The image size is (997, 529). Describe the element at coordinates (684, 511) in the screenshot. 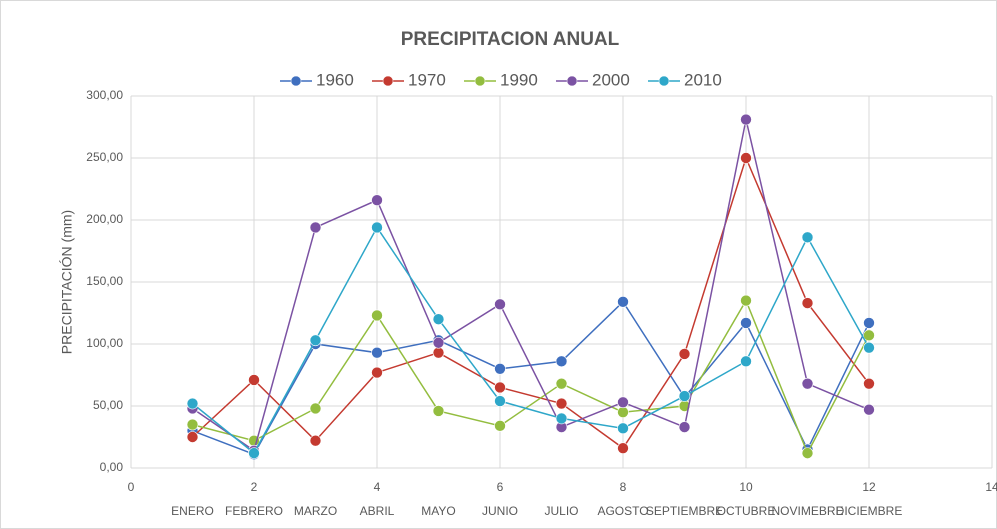

I see `category-label: SEPTIEMBRE` at that location.